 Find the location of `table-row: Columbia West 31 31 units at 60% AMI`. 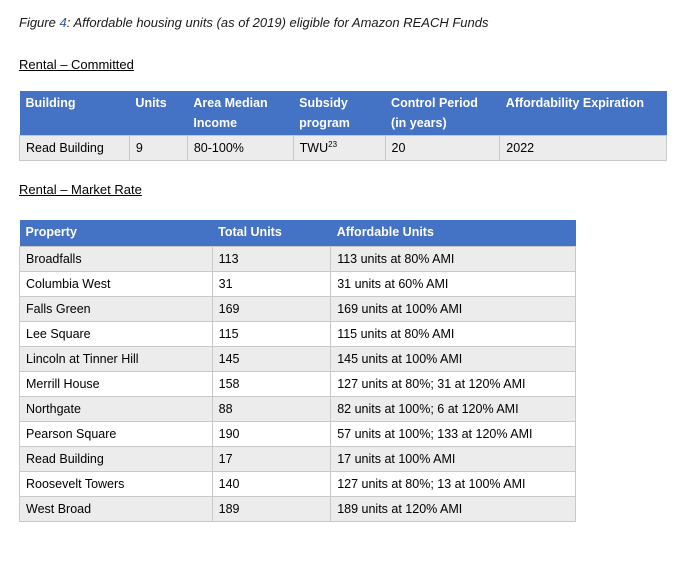

table-row: Columbia West 31 31 units at 60% AMI is located at coordinates (297, 283).